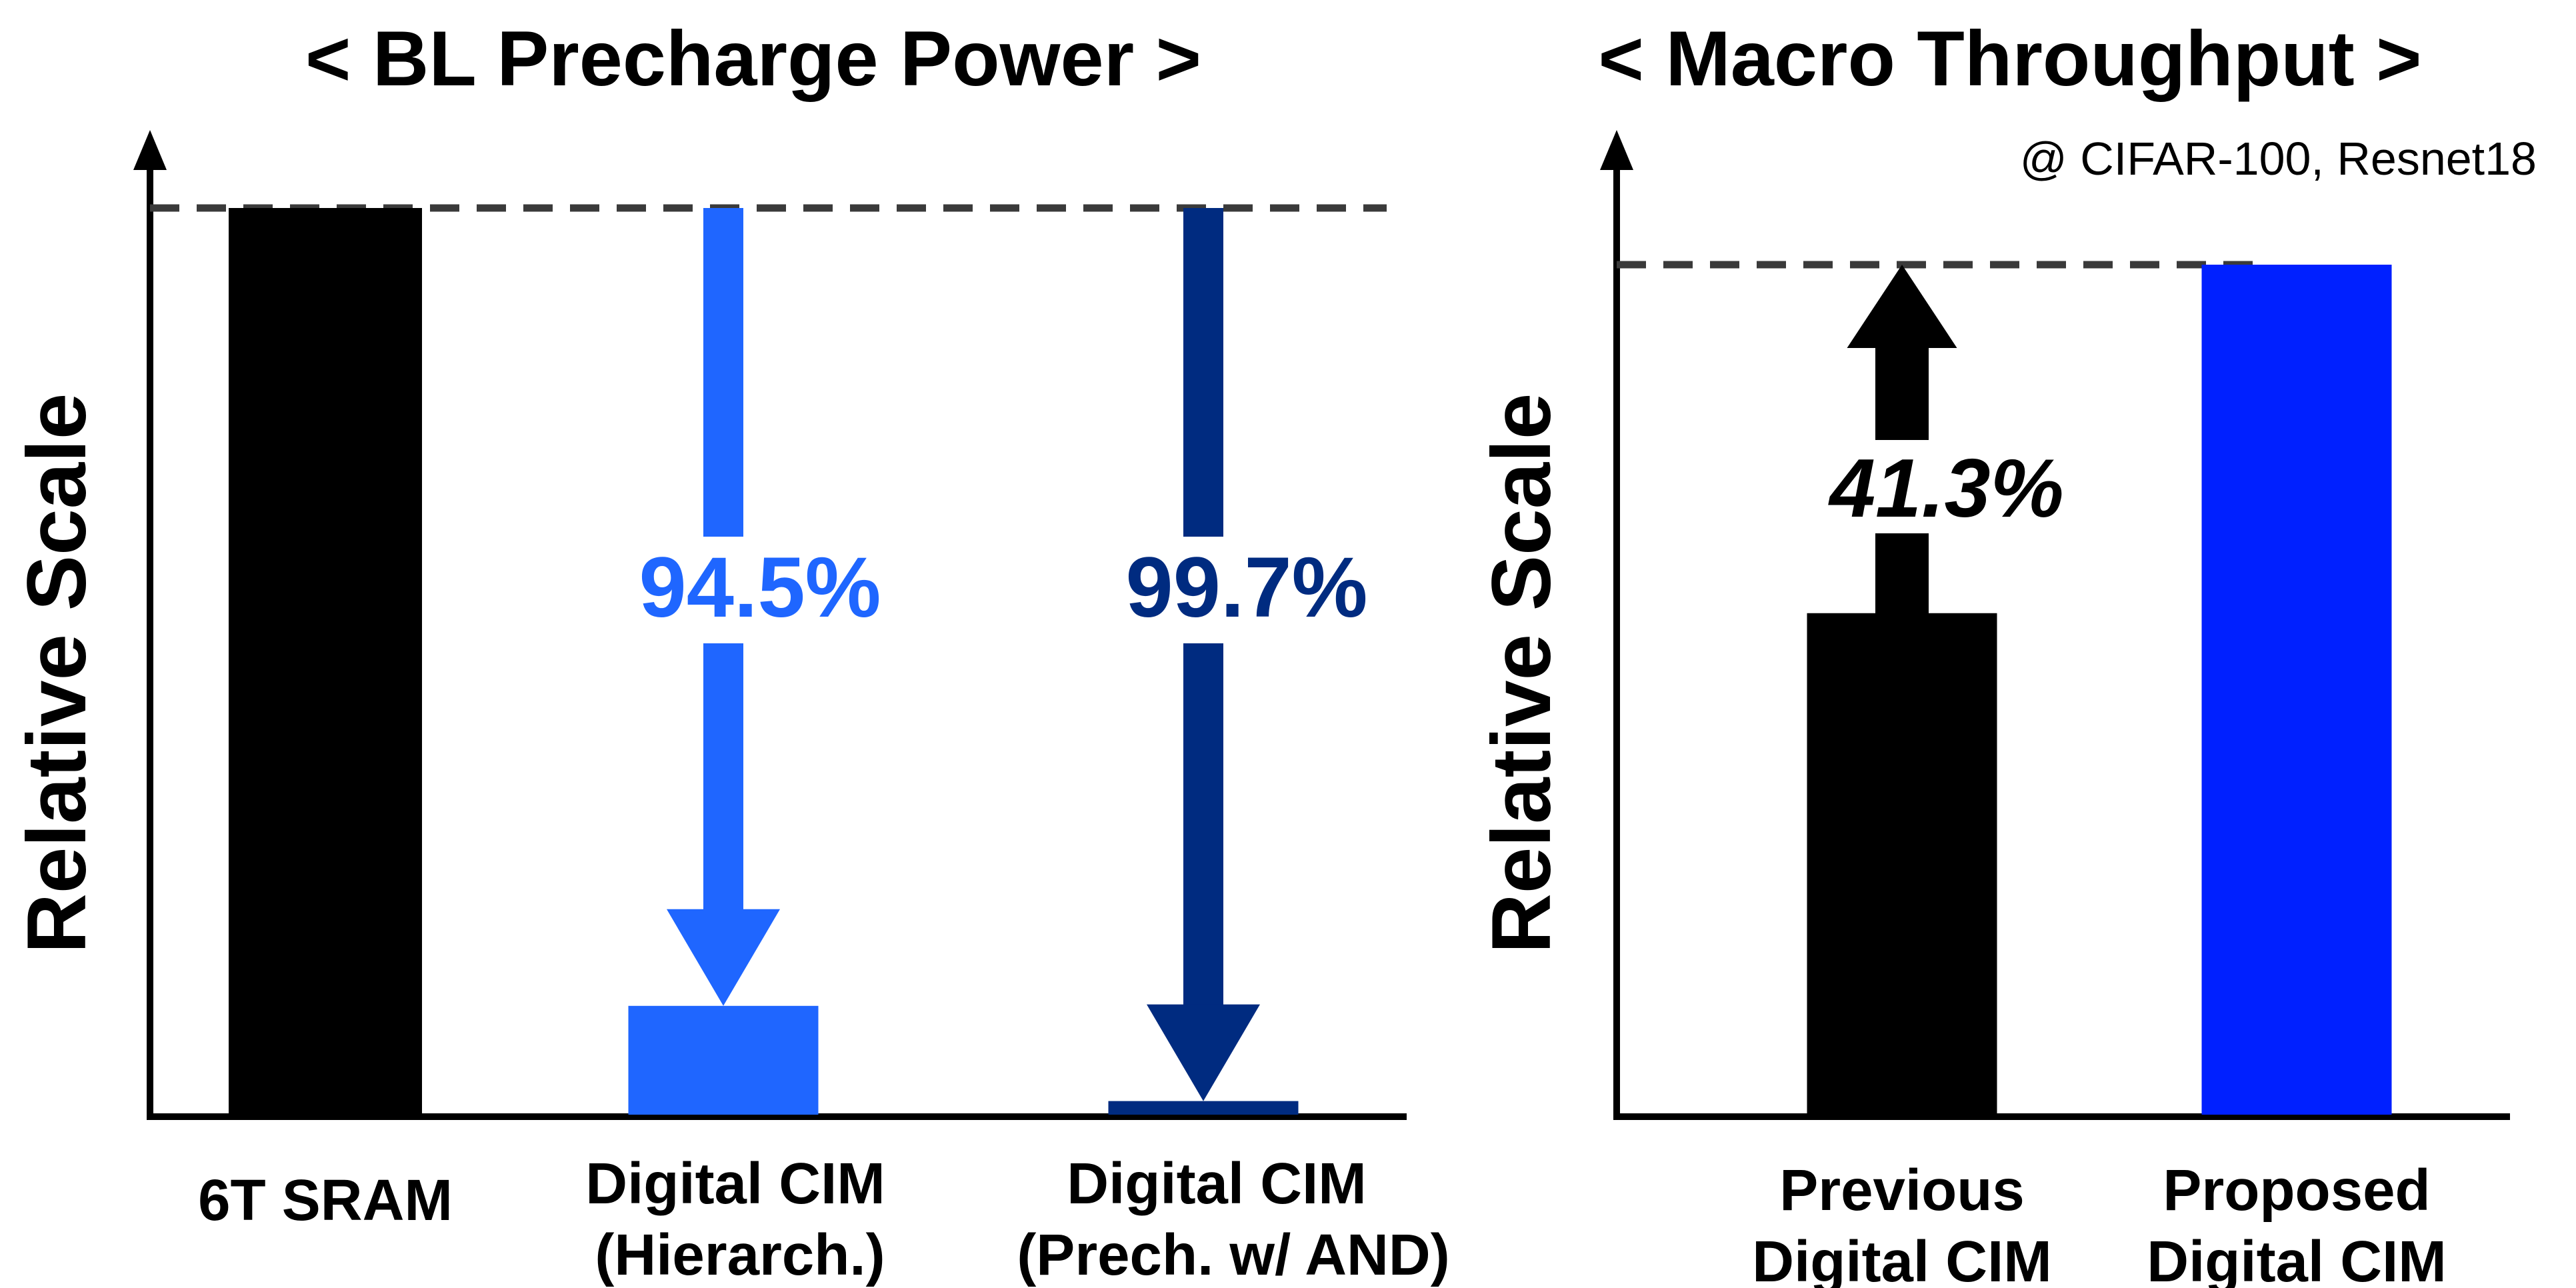 The width and height of the screenshot is (2576, 1288). What do you see at coordinates (2009, 58) in the screenshot?
I see `chart-title: < Macro Throughput >` at bounding box center [2009, 58].